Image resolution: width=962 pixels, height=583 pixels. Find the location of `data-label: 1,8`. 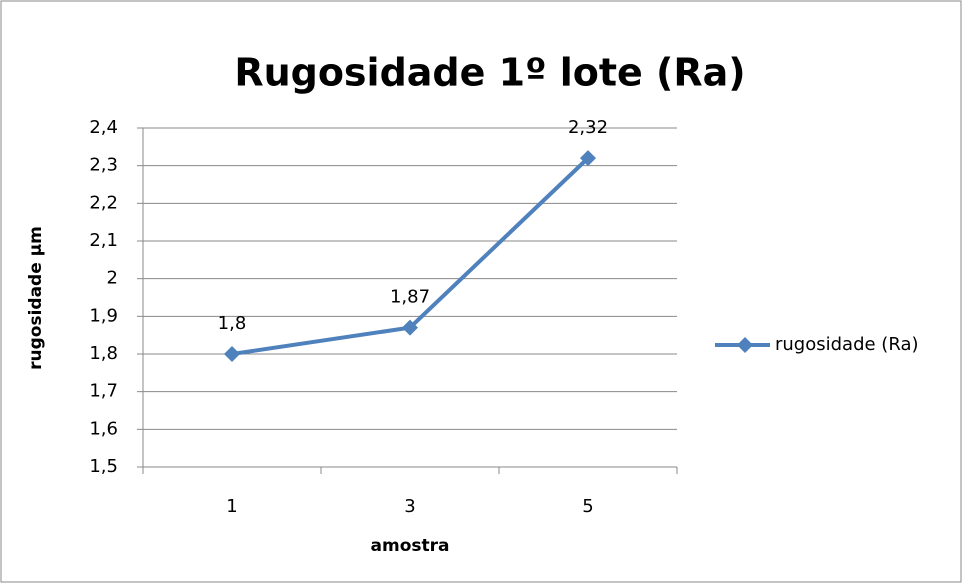

data-label: 1,8 is located at coordinates (232, 323).